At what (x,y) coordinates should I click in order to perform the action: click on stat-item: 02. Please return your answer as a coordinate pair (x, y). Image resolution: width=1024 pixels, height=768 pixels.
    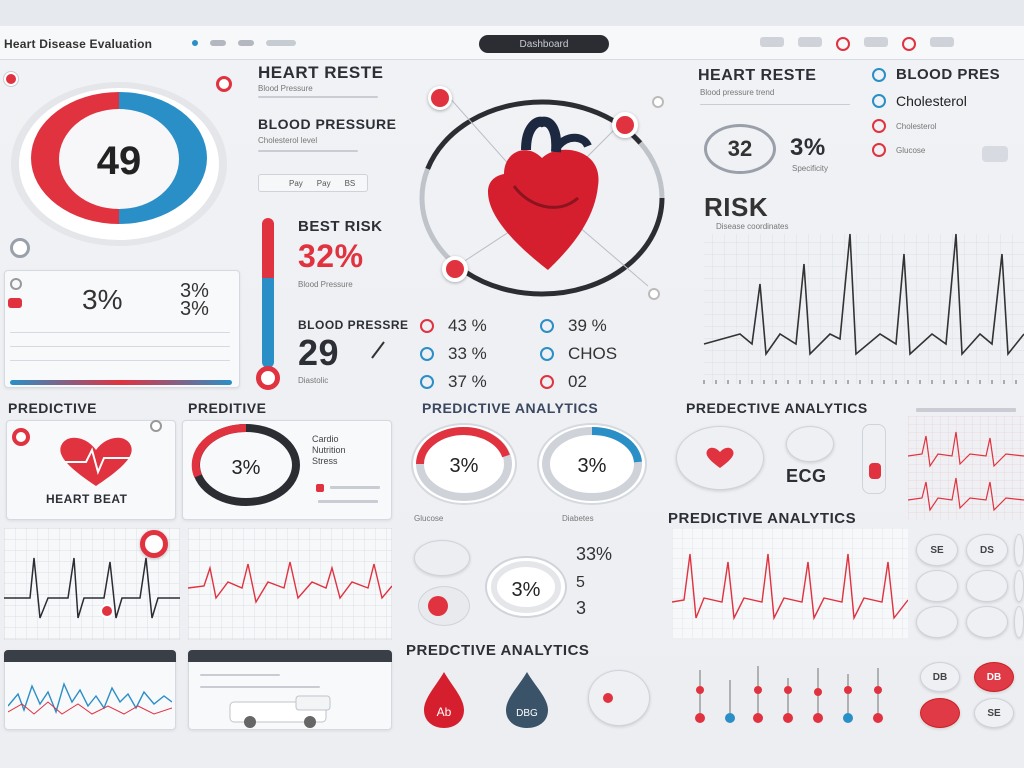
    Looking at the image, I should click on (605, 382).